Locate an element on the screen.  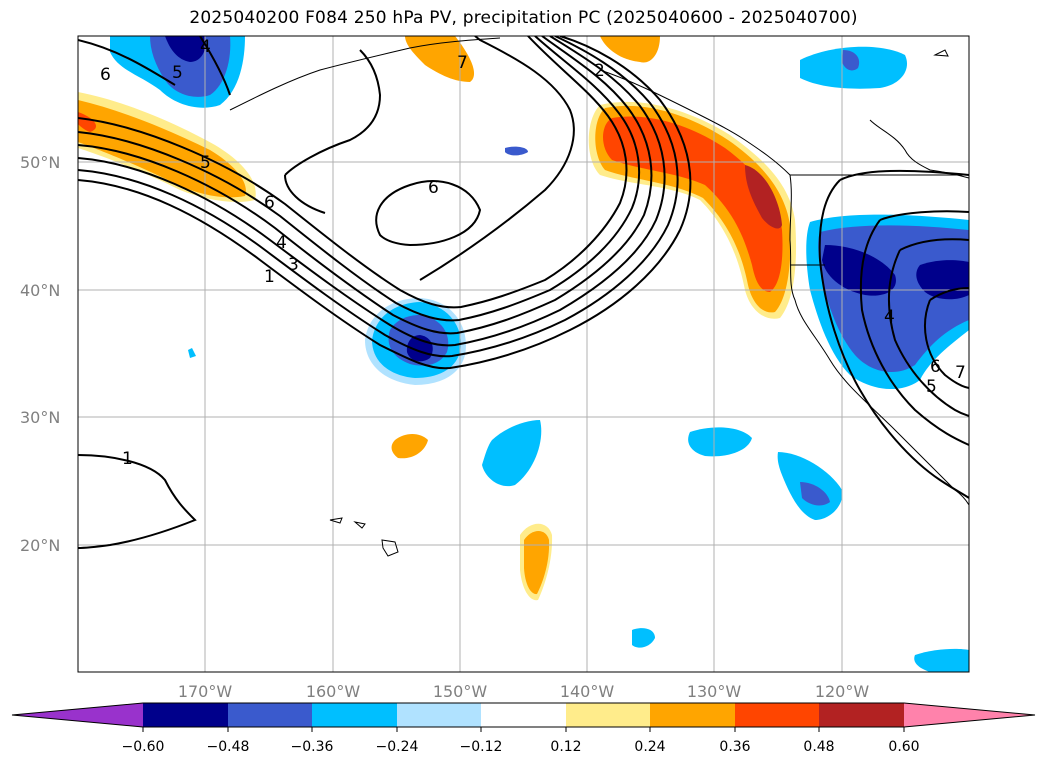
colorbar-tick: −0.60 is located at coordinates (143, 747).